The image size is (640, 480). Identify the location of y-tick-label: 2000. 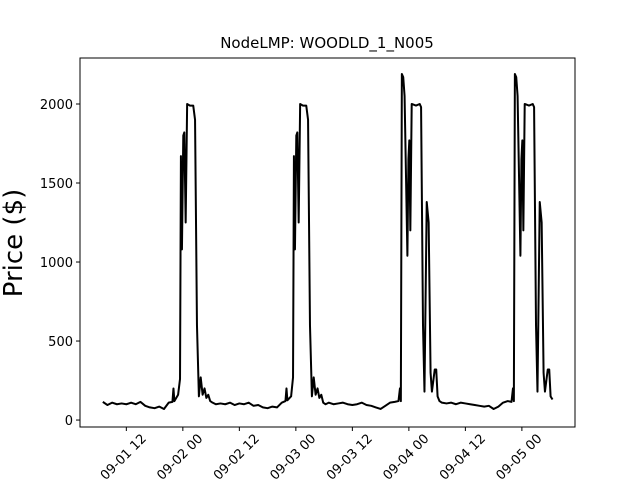
(56, 105).